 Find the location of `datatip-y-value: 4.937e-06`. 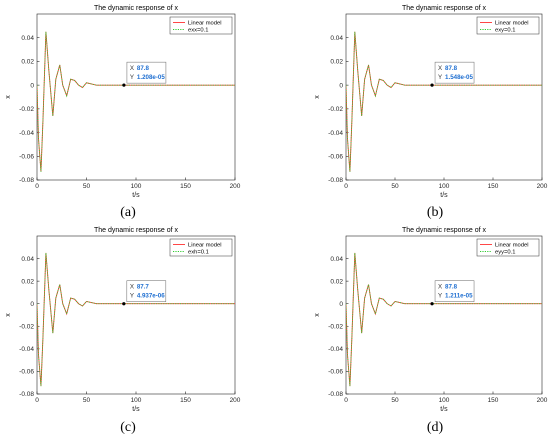

datatip-y-value: 4.937e-06 is located at coordinates (151, 296).